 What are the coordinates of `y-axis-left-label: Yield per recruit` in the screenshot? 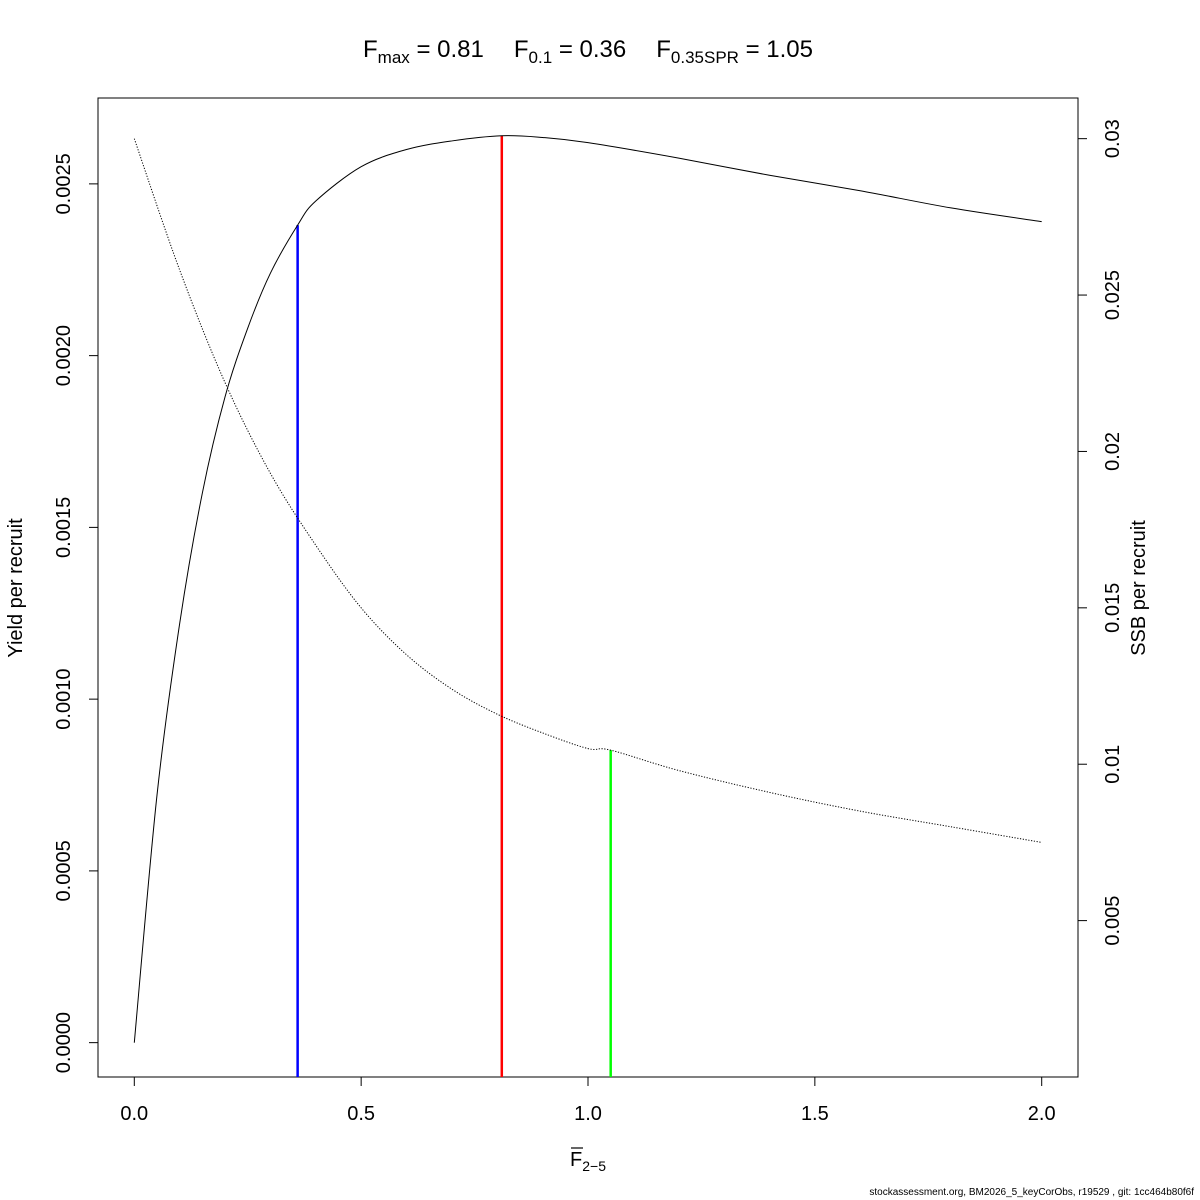 It's located at (16, 588).